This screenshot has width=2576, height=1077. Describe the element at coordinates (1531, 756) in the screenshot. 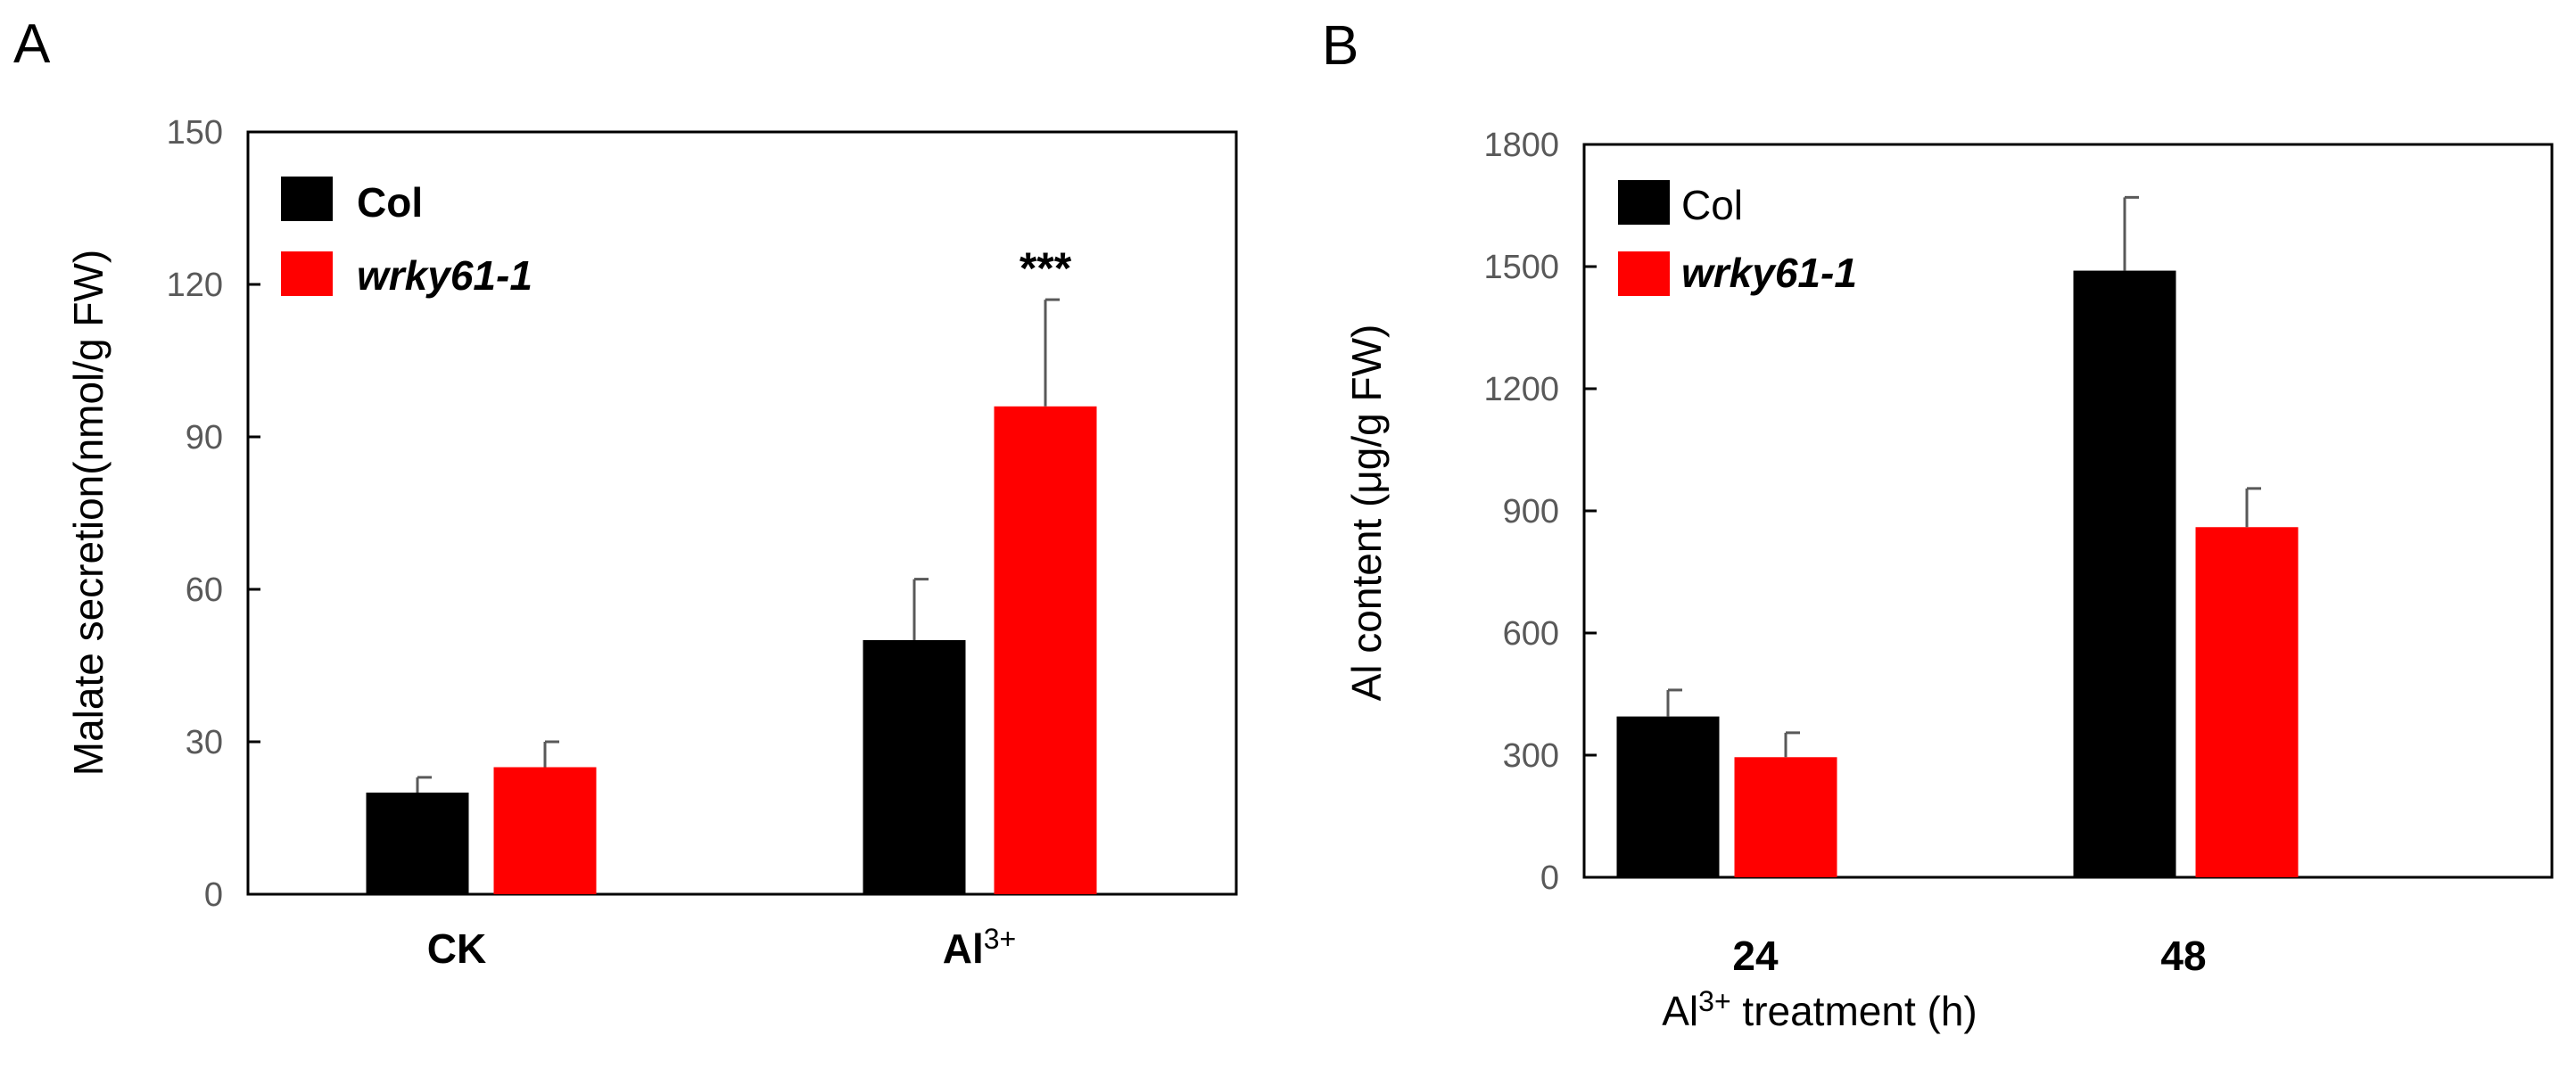

I see `y-tick-label: 300` at that location.